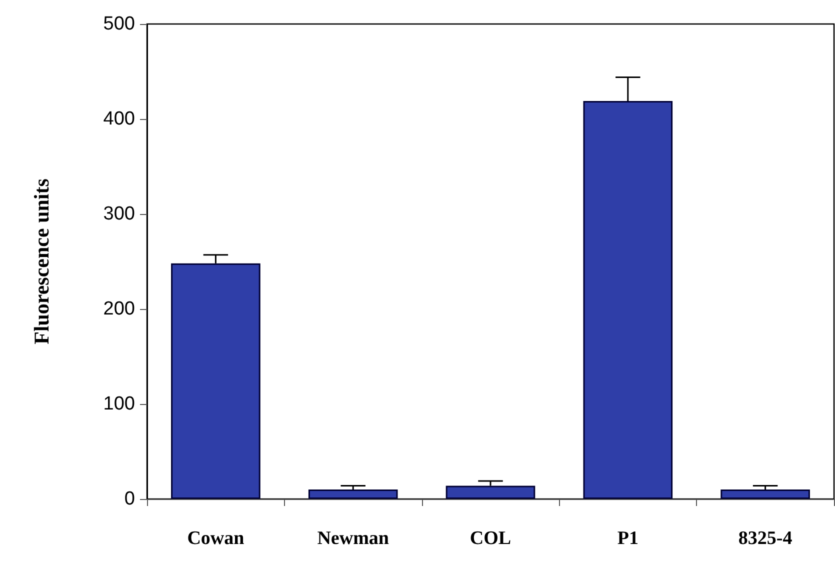  What do you see at coordinates (627, 538) in the screenshot?
I see `x-tick-label: P1` at bounding box center [627, 538].